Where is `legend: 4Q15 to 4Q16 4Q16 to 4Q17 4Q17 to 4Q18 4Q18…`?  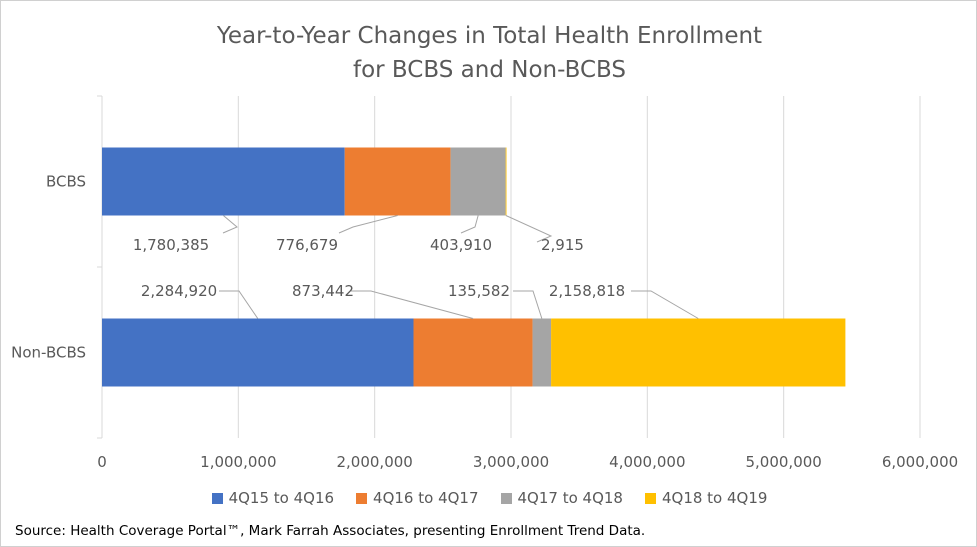 legend: 4Q15 to 4Q16 4Q16 to 4Q17 4Q17 to 4Q18 4Q18… is located at coordinates (489, 498).